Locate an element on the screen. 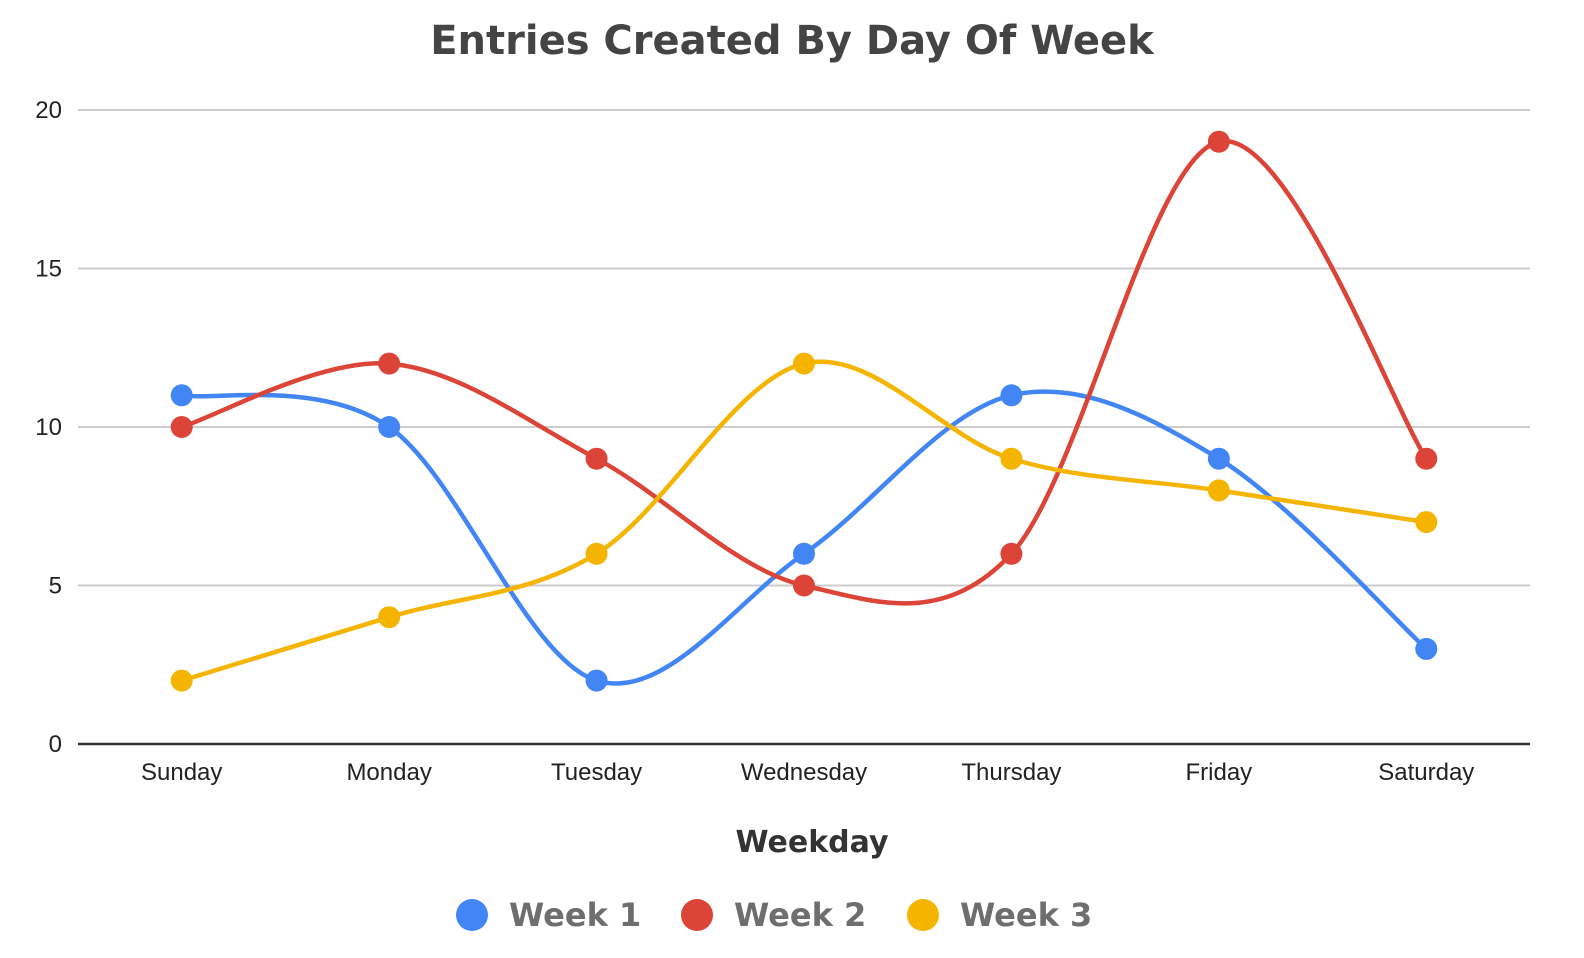 This screenshot has height=958, width=1584. legend-item-1: Week 1 is located at coordinates (548, 915).